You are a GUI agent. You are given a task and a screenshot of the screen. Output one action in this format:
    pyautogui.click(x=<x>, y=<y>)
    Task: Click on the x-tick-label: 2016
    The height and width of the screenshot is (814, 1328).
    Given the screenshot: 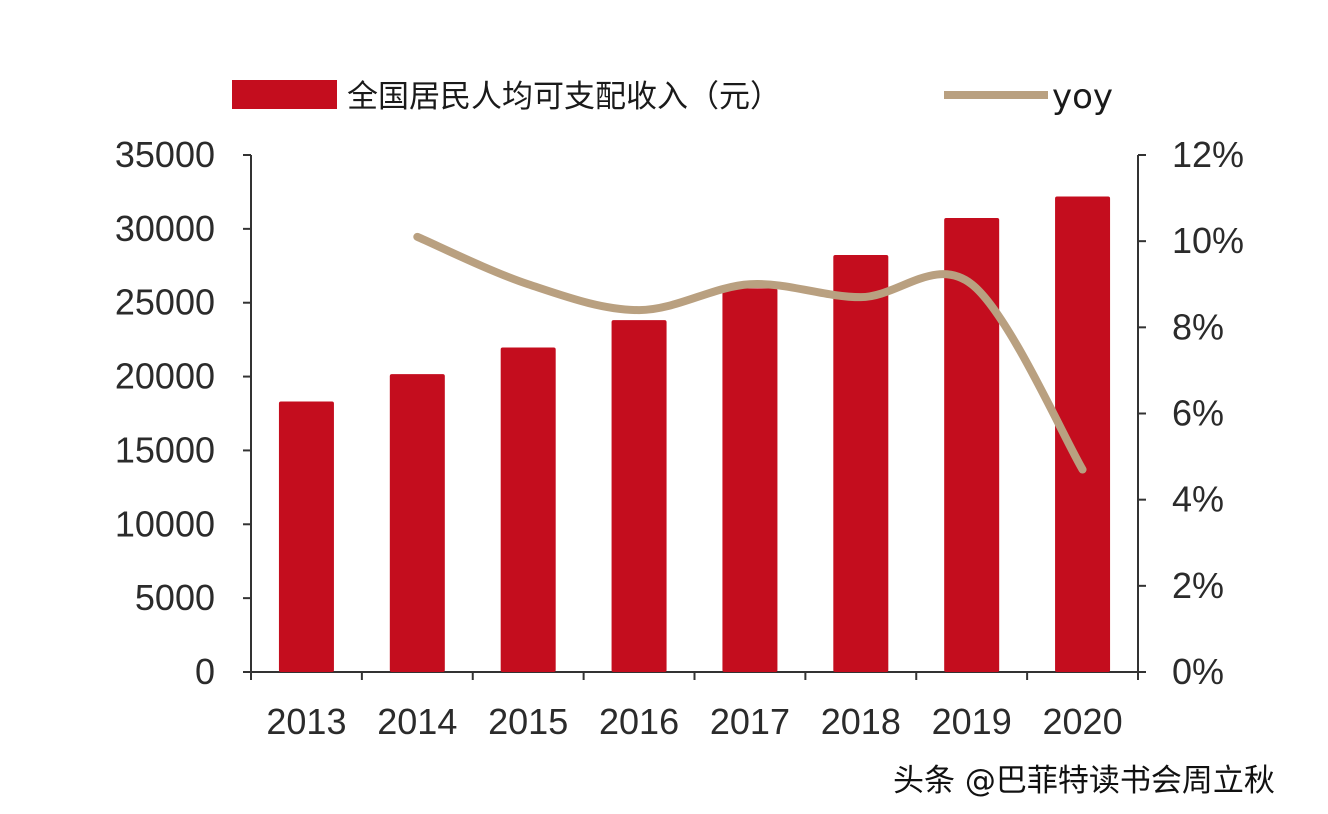 What is the action you would take?
    pyautogui.click(x=639, y=721)
    